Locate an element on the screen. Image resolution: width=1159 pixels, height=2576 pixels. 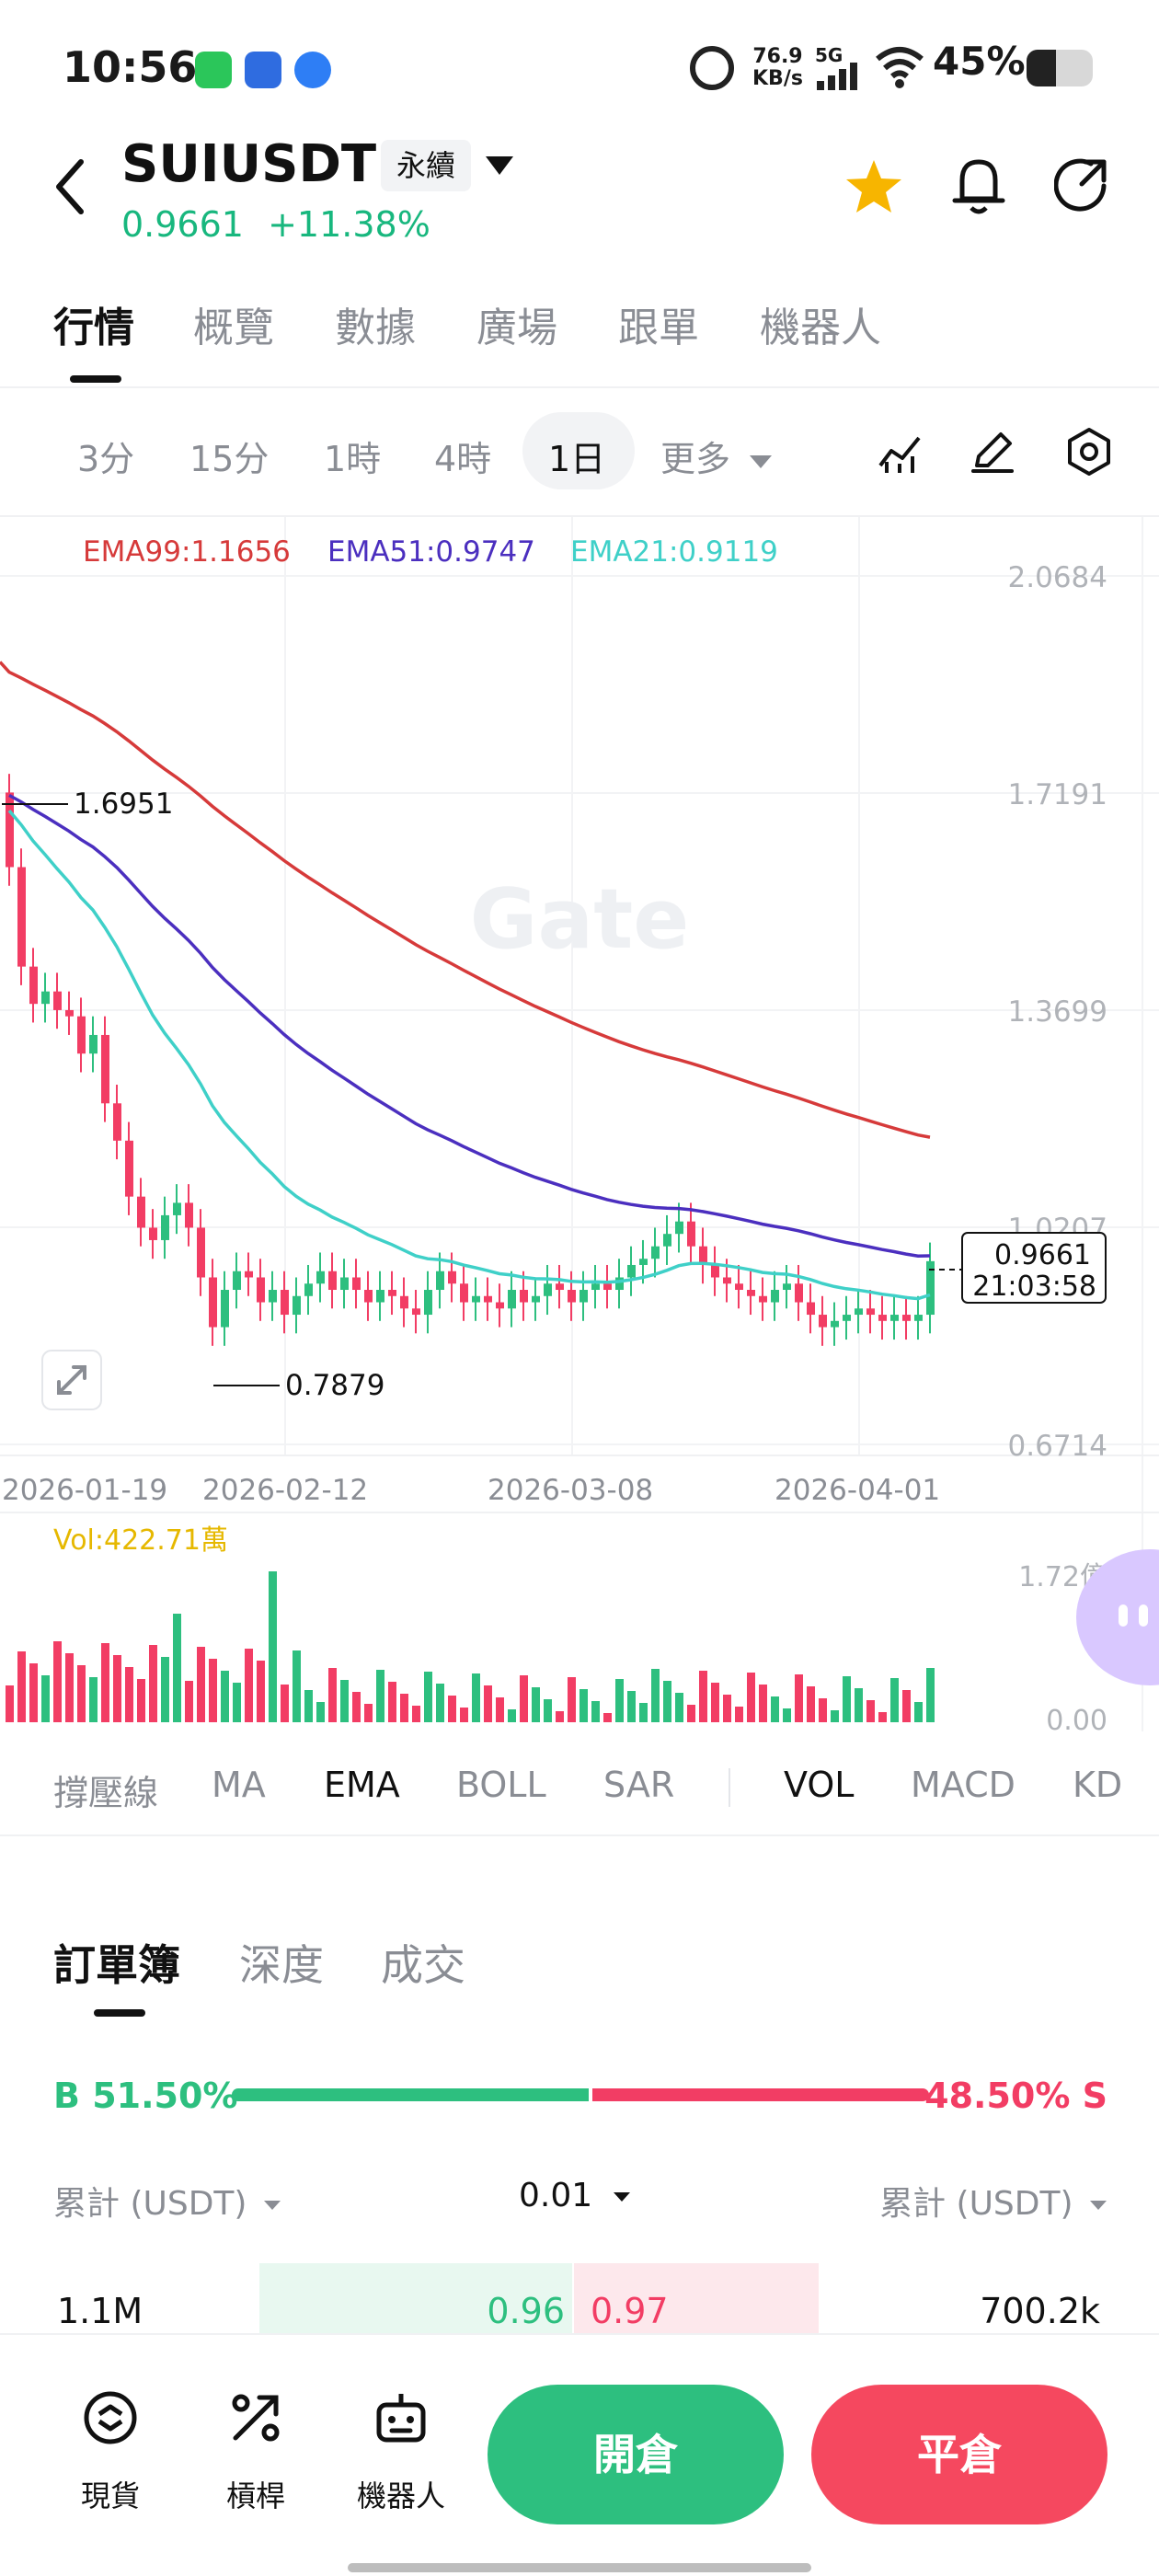
signal-icon: 5G is located at coordinates (839, 67).